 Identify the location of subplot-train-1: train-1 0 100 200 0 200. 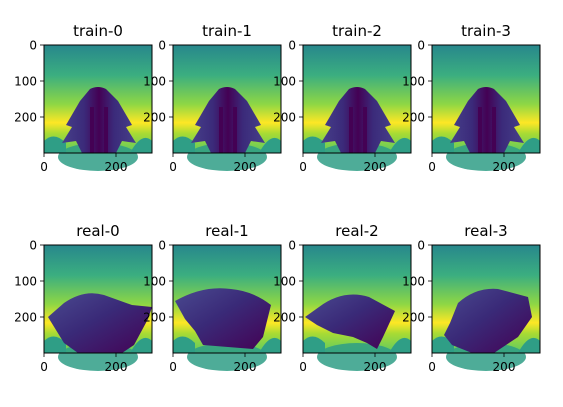
(212, 98).